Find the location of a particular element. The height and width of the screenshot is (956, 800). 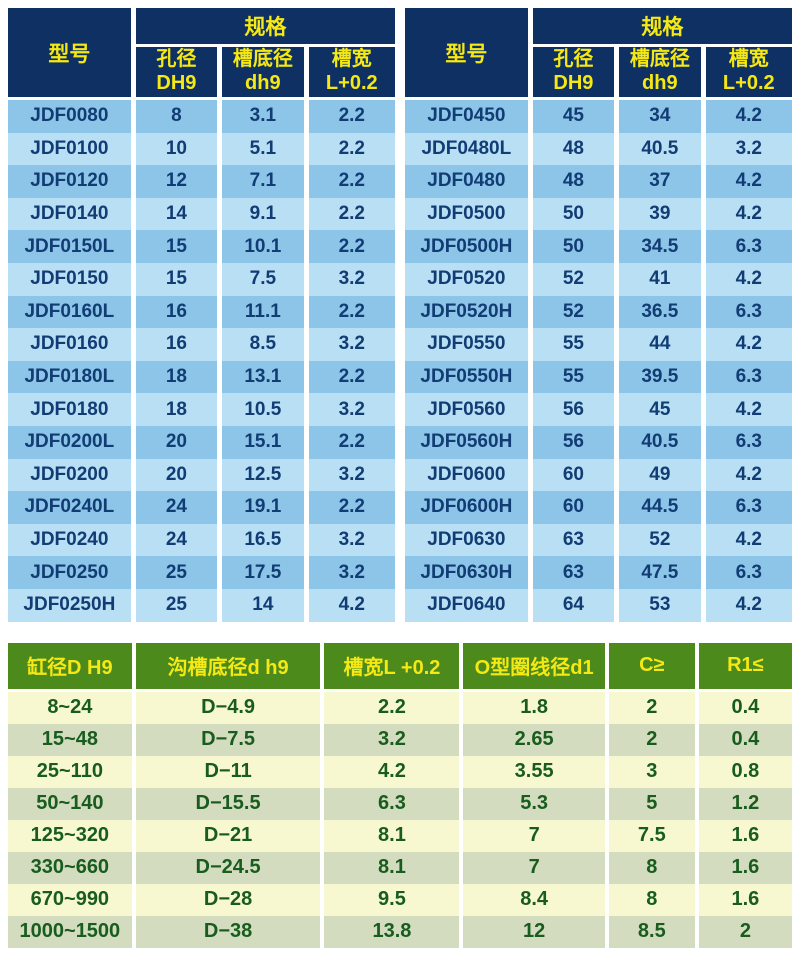

model-cell: JDF0520H is located at coordinates (469, 312).